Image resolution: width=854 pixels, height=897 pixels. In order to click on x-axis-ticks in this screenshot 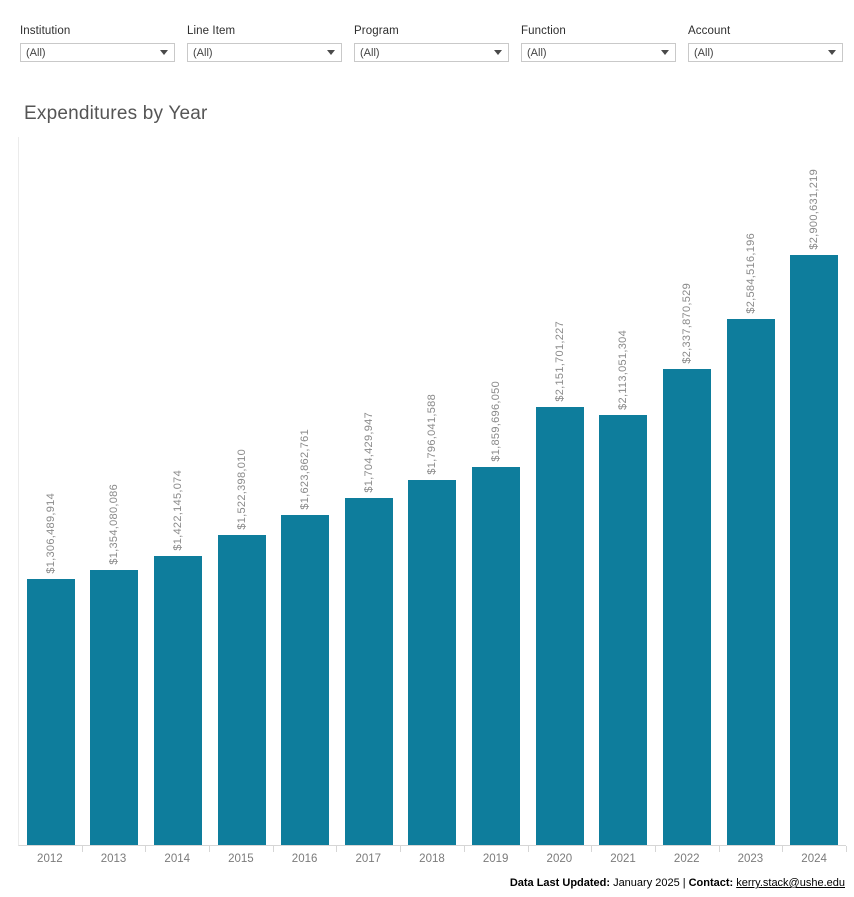, I will do `click(433, 849)`.